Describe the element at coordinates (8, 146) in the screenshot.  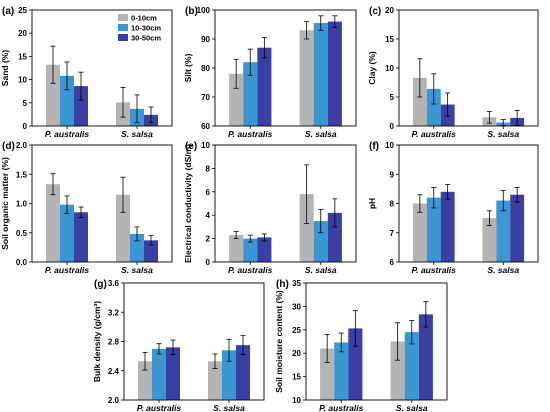
I see `panel-label: (d)` at that location.